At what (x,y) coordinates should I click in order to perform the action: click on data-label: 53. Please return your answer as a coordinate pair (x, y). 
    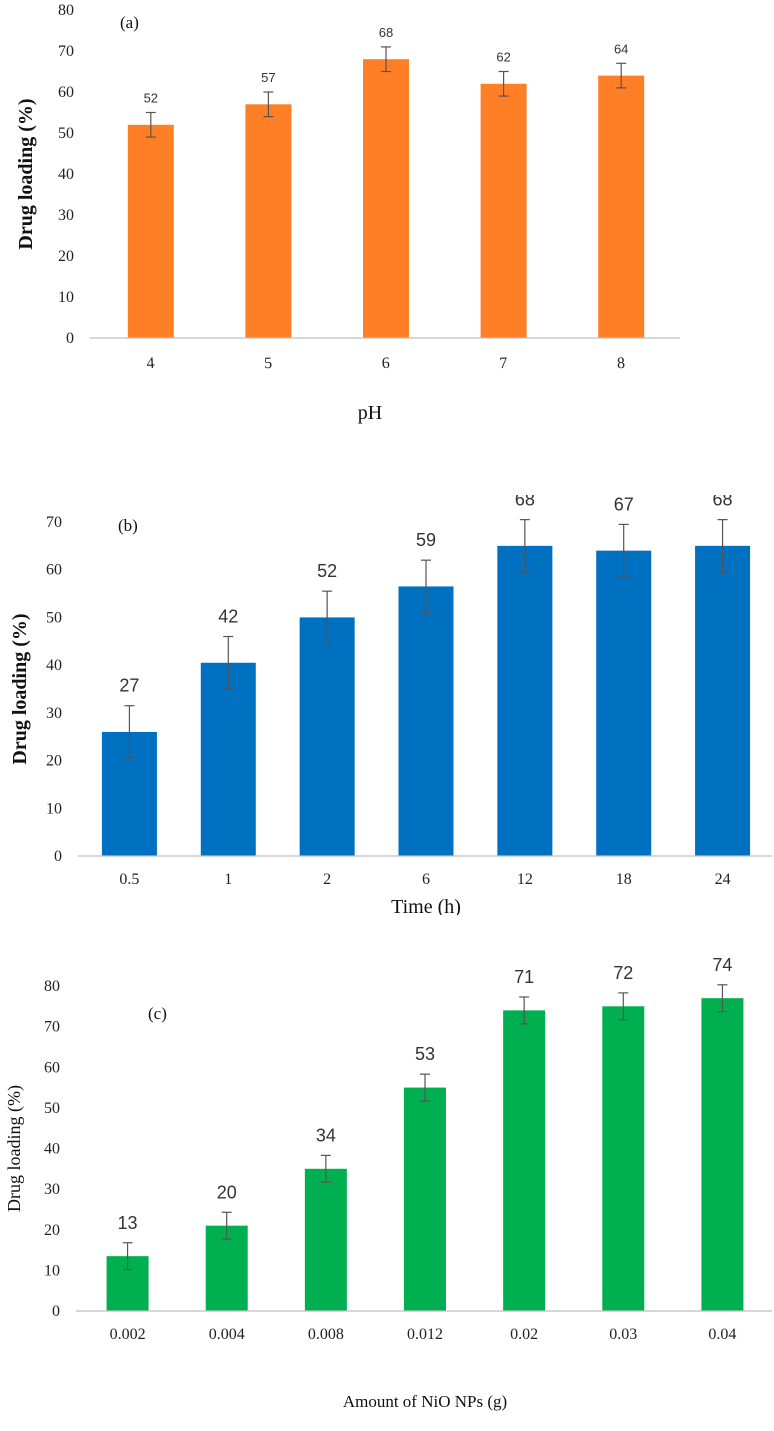
    Looking at the image, I should click on (425, 1054).